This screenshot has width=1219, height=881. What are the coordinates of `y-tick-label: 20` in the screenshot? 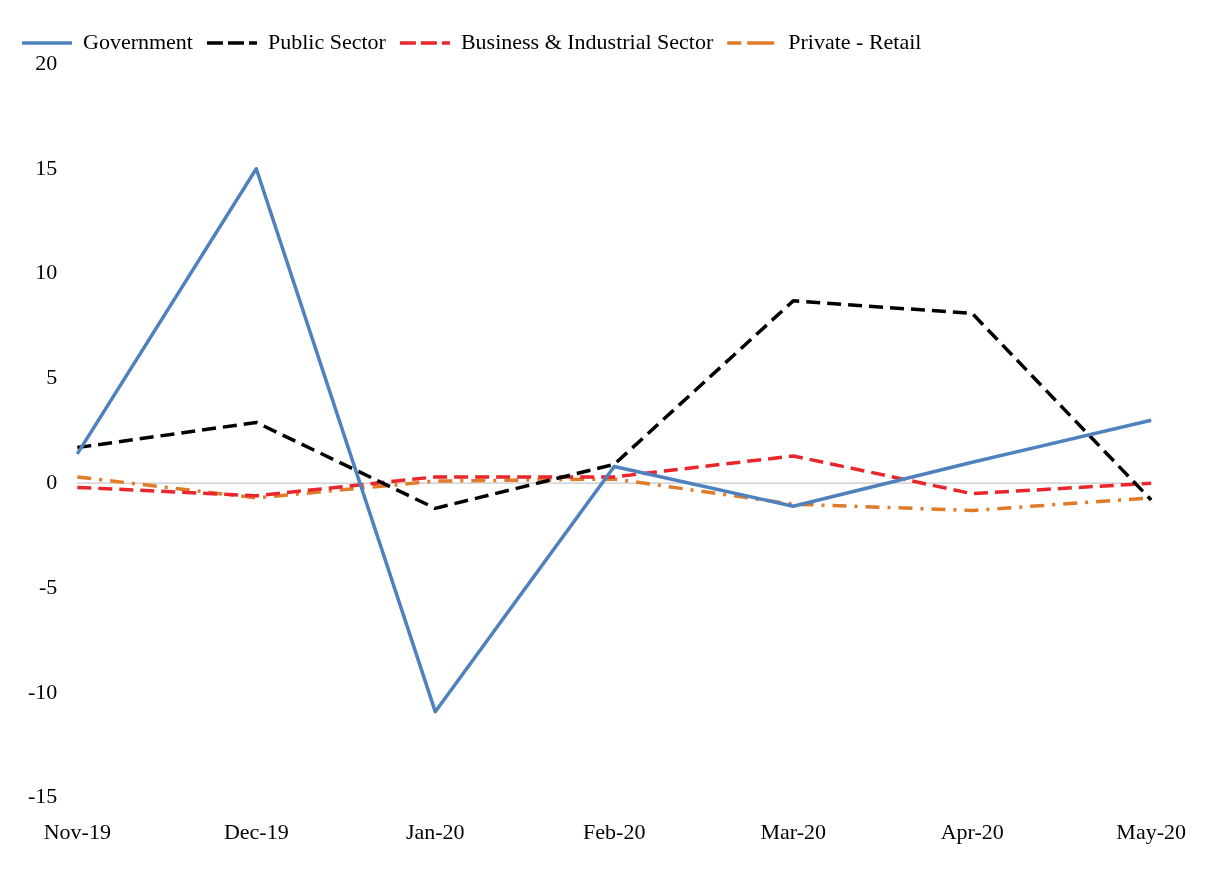 It's located at (46, 62).